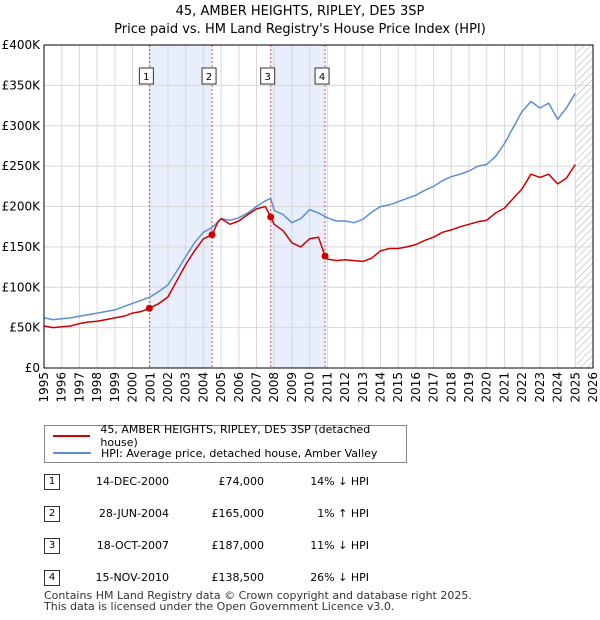 Image resolution: width=600 pixels, height=620 pixels. What do you see at coordinates (339, 481) in the screenshot?
I see `sale-hpi-relation: 14% ↓ HPI` at bounding box center [339, 481].